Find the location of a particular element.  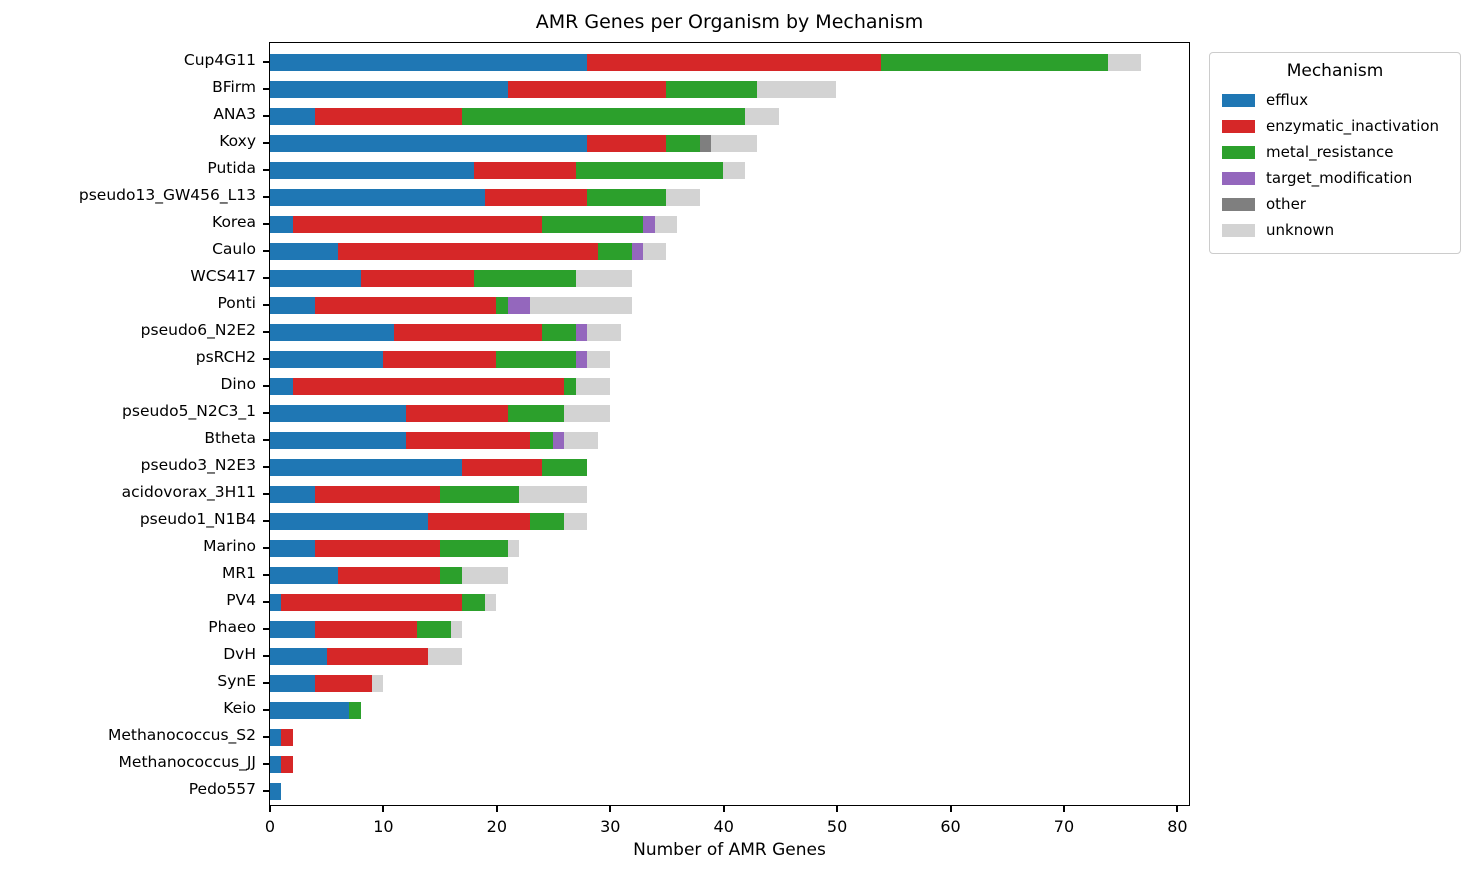

bar-segment-Cup4G11-enzymatic_inactivation is located at coordinates (734, 62).